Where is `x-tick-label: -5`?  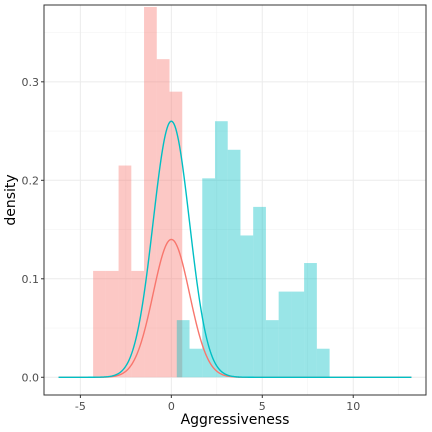 x-tick-label: -5 is located at coordinates (80, 406).